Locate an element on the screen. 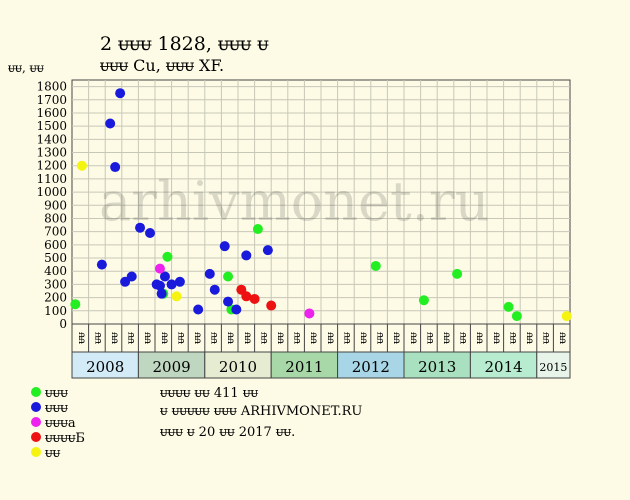 This screenshot has width=630, height=500. y-tick-label: 1000 is located at coordinates (51, 192).